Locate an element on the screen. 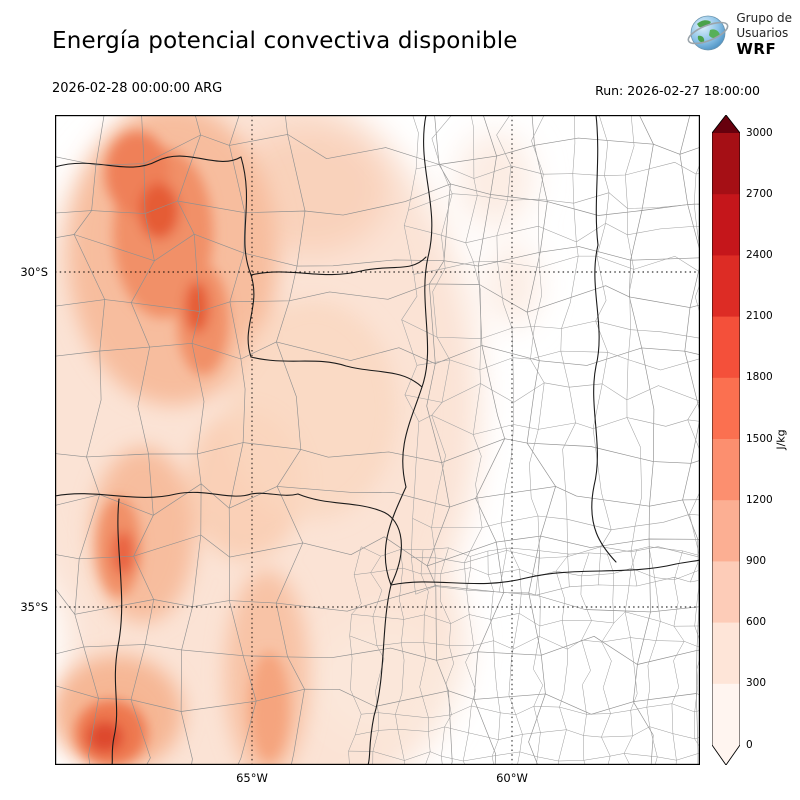 This screenshot has width=800, height=800. colorbar-tick: 900 is located at coordinates (756, 560).